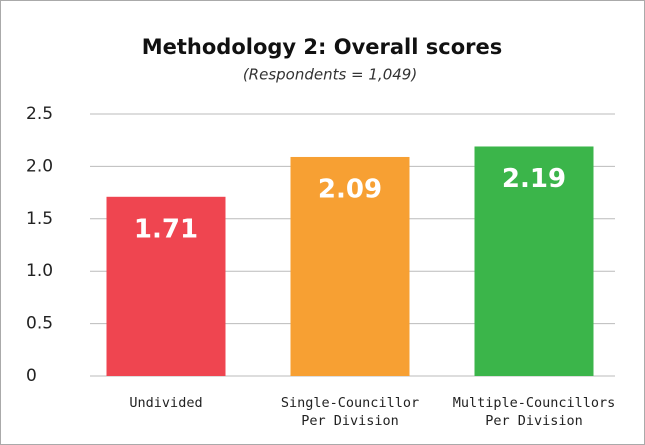 The height and width of the screenshot is (445, 645). I want to click on chart-title: Methodology 2: Overall scores, so click(322, 47).